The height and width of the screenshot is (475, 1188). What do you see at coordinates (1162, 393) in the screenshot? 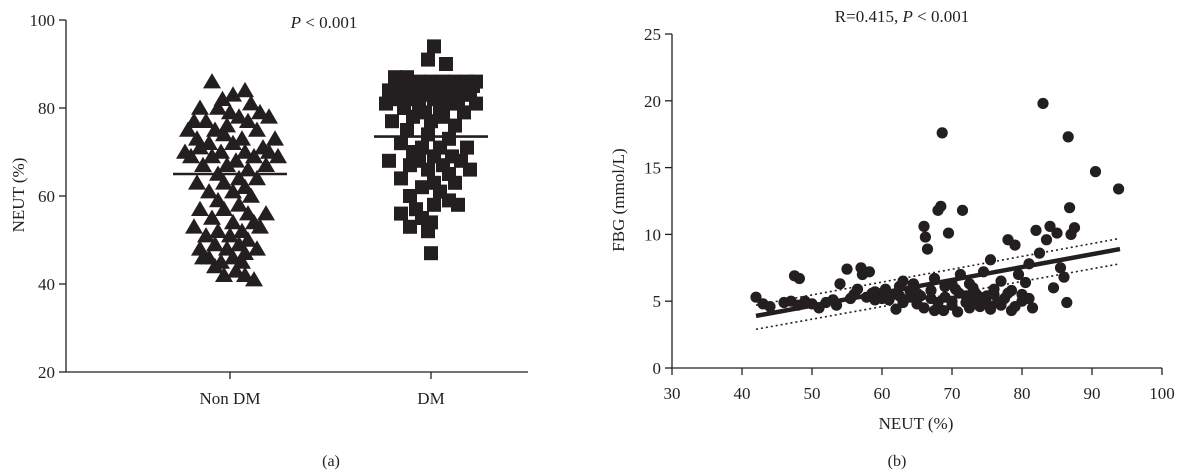
I see `panel-b-x-tick-label: 100` at bounding box center [1162, 393].